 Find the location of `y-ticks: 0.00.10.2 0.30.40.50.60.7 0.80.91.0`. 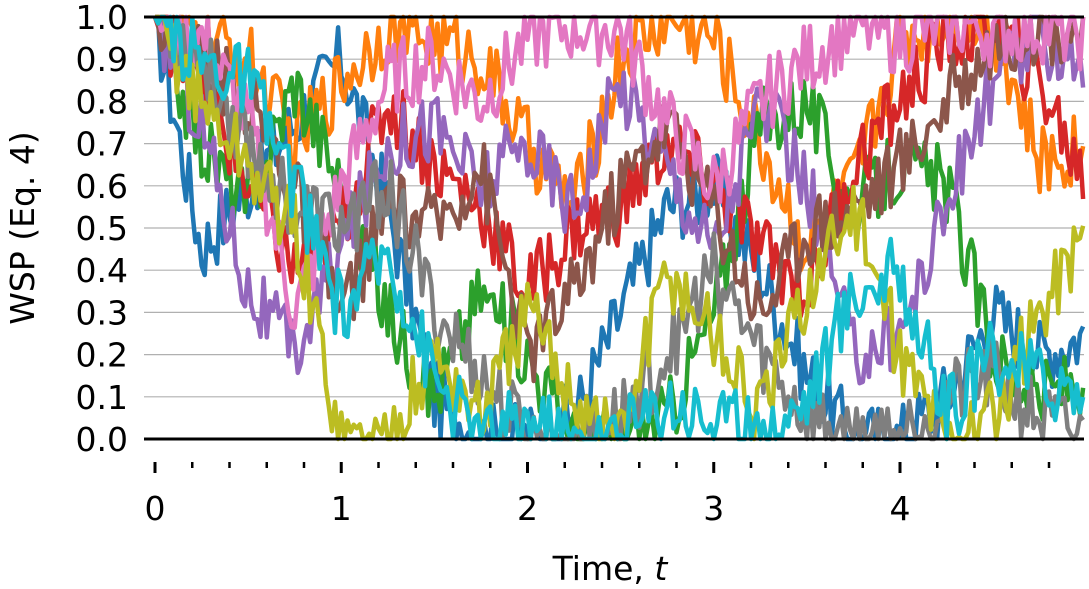

y-ticks: 0.00.10.2 0.30.40.50.60.7 0.80.91.0 is located at coordinates (102, 229).